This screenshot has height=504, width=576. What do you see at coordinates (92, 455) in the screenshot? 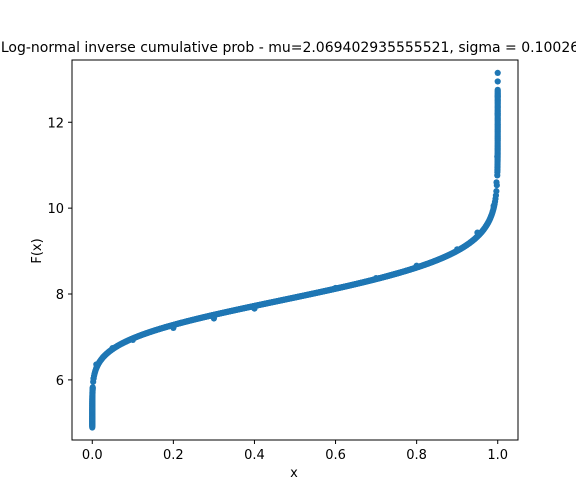
I see `x-tick-label: 0.0` at bounding box center [92, 455].